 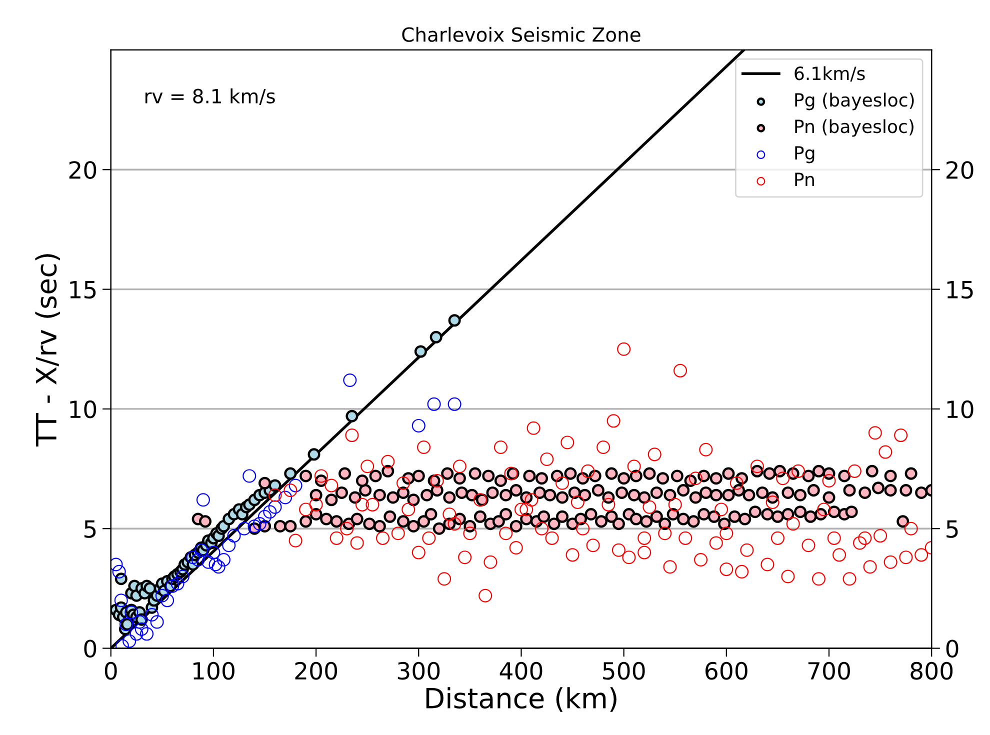 I want to click on x-tick-label: 700, so click(x=829, y=671).